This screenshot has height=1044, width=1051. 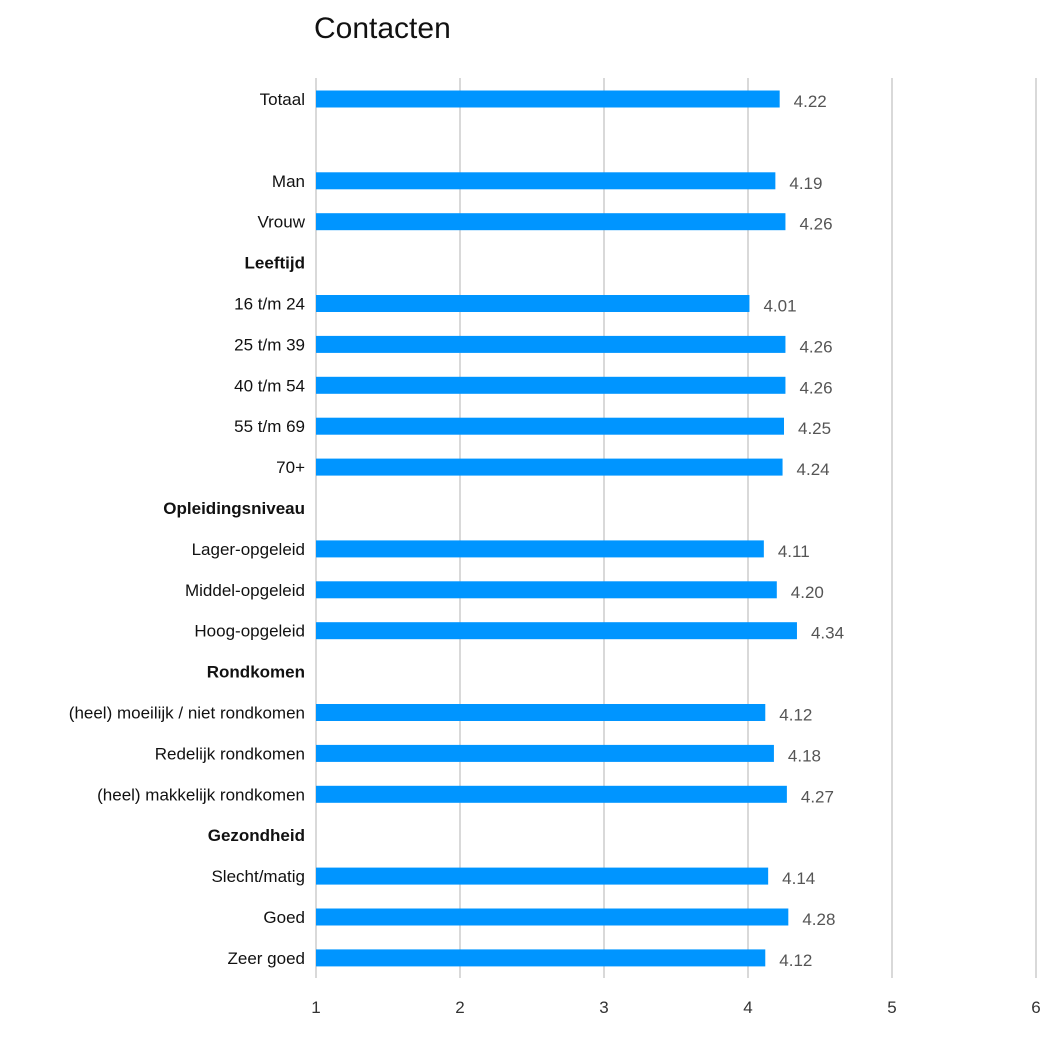 What do you see at coordinates (288, 181) in the screenshot?
I see `category-label: Man` at bounding box center [288, 181].